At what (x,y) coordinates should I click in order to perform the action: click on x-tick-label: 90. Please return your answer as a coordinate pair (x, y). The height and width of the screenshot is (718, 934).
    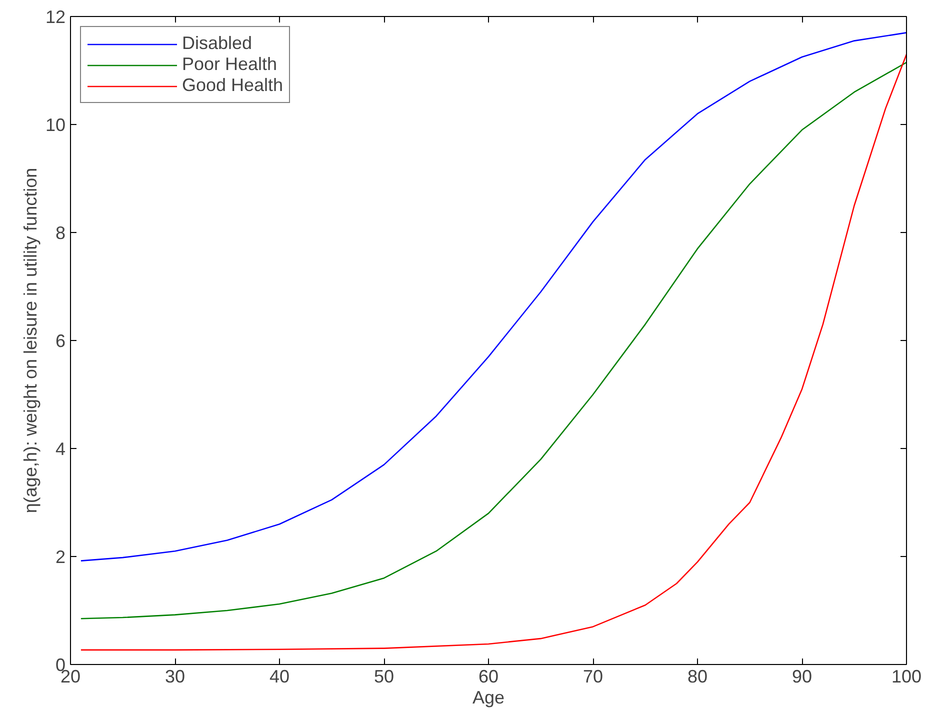
    Looking at the image, I should click on (802, 676).